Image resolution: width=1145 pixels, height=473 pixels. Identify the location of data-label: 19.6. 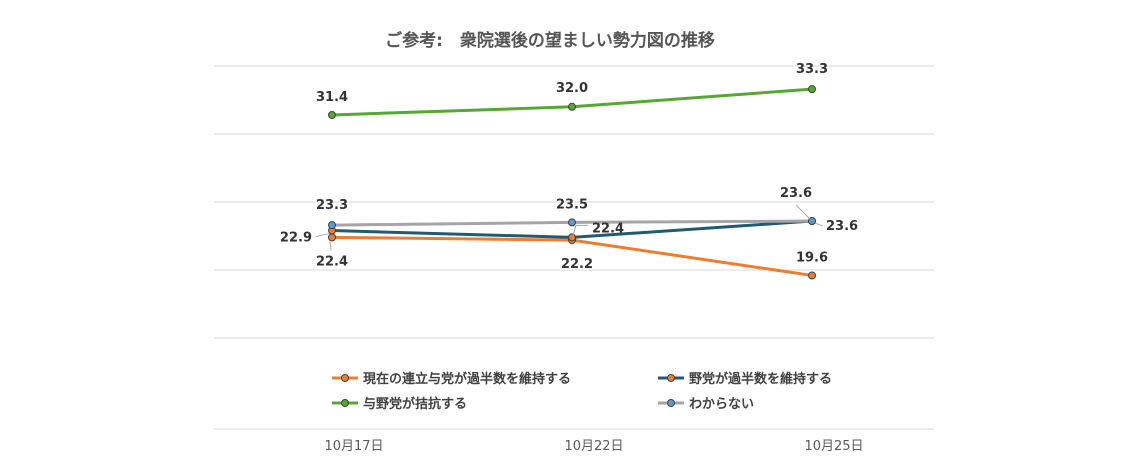
(812, 257).